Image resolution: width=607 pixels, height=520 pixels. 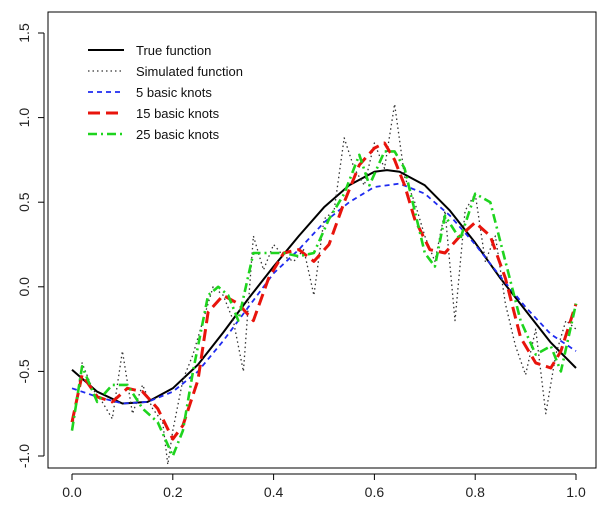 I want to click on x-tick-label: 0.0, so click(x=72, y=492).